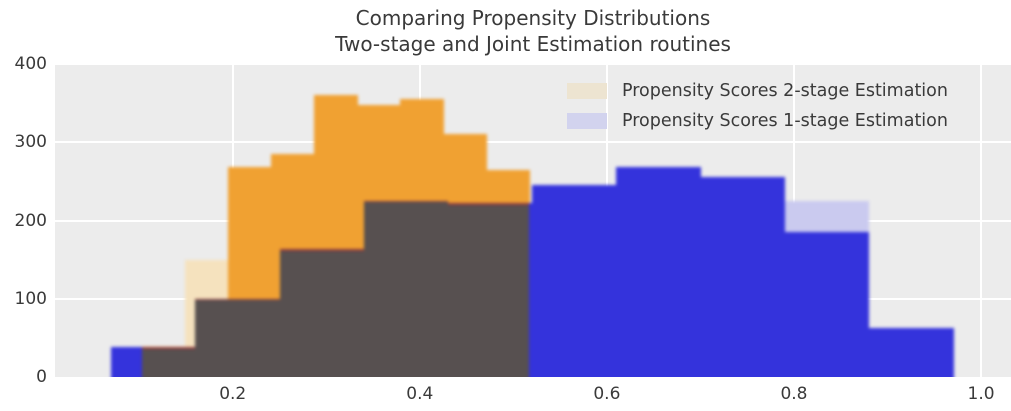 The height and width of the screenshot is (411, 1011). I want to click on chart-title-line1: Comparing Propensity Distributions, so click(533, 18).